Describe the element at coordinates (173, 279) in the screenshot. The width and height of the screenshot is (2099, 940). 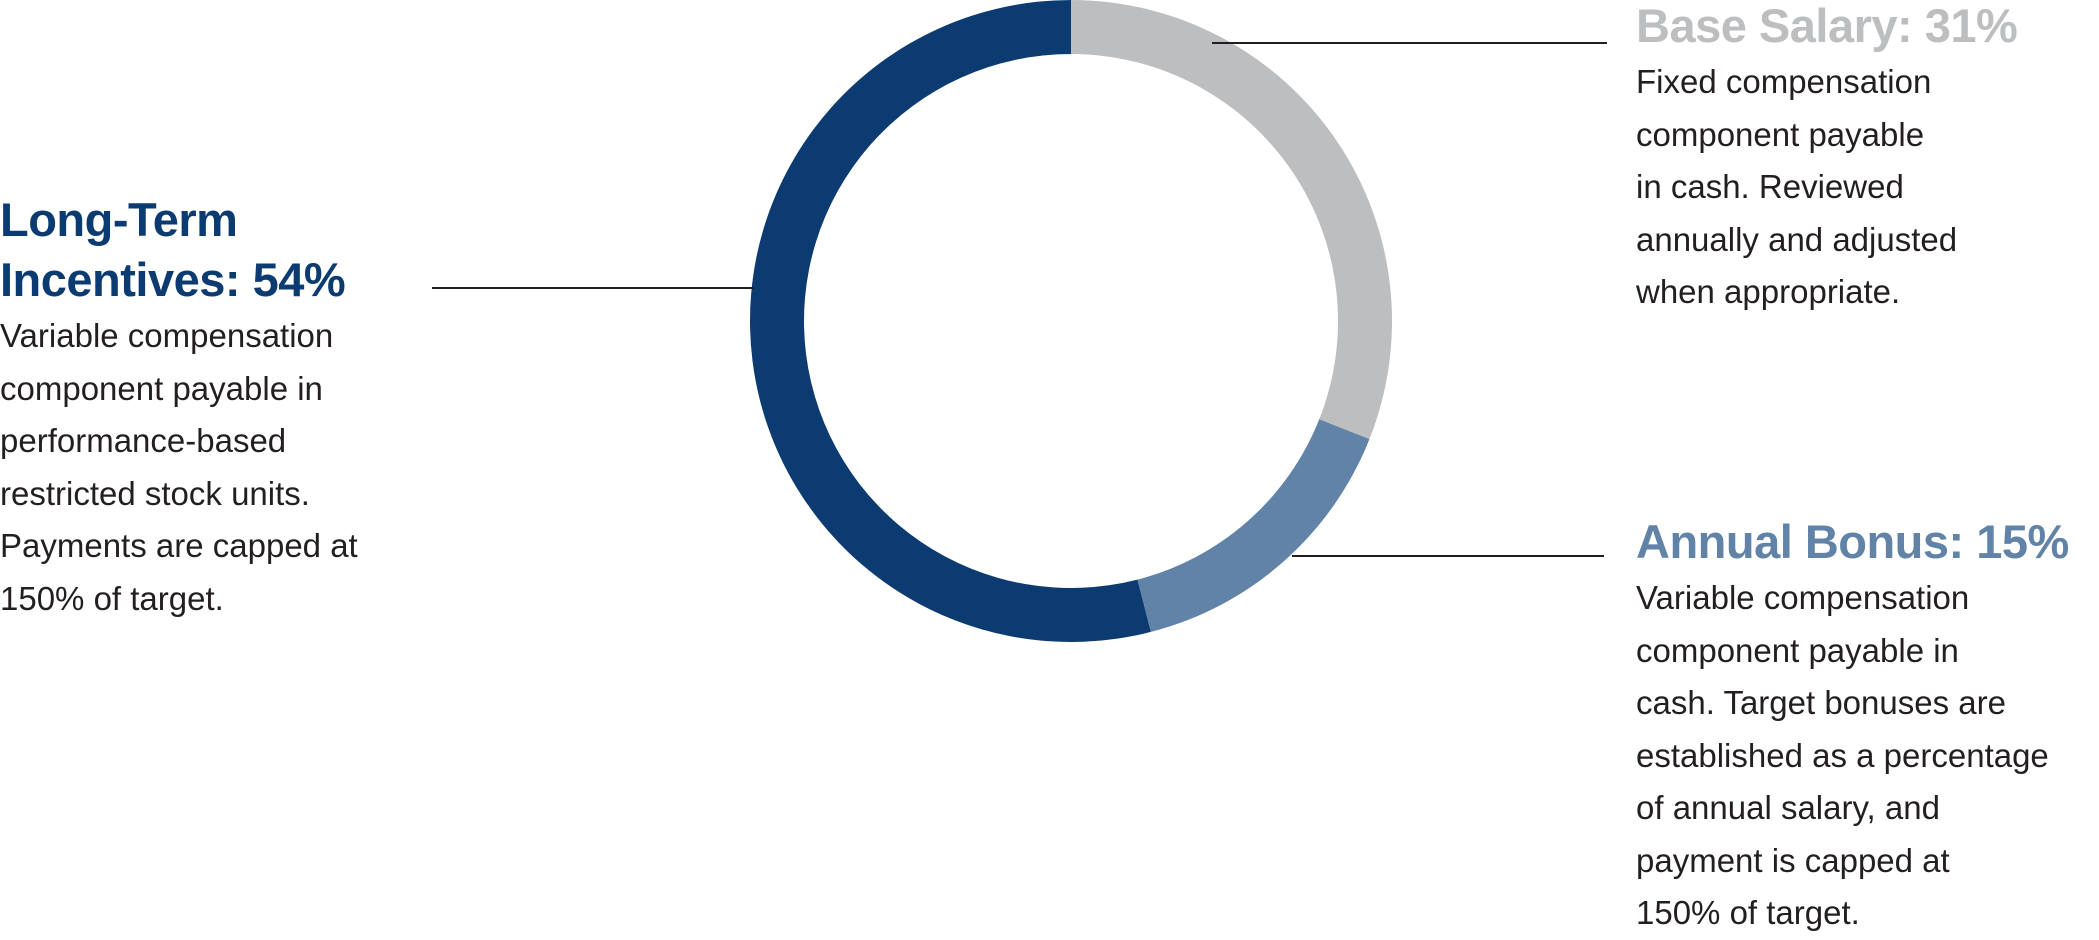
I see `heading-line: Incentives: 54%` at that location.